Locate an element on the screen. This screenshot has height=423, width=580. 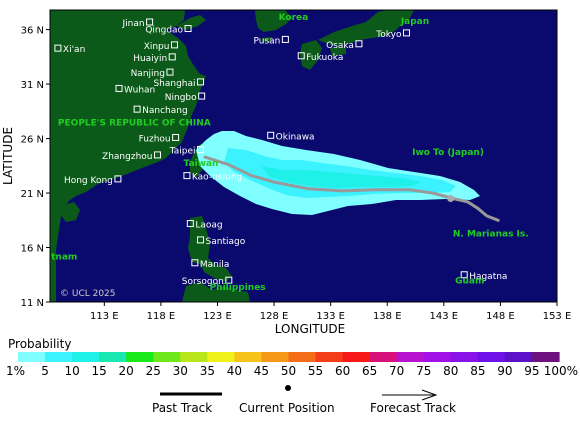
jeju-island is located at coordinates (267, 39).